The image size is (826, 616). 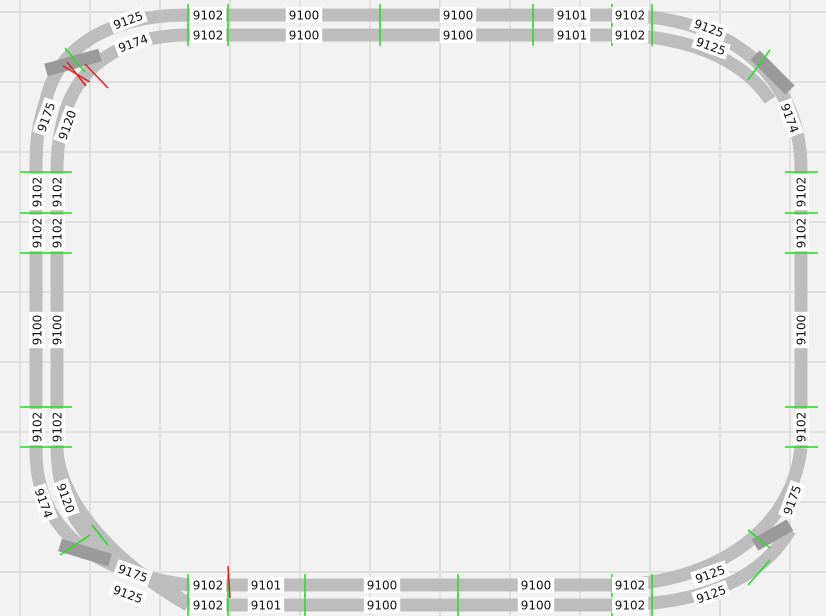 I want to click on label-right: 9100, so click(x=801, y=330).